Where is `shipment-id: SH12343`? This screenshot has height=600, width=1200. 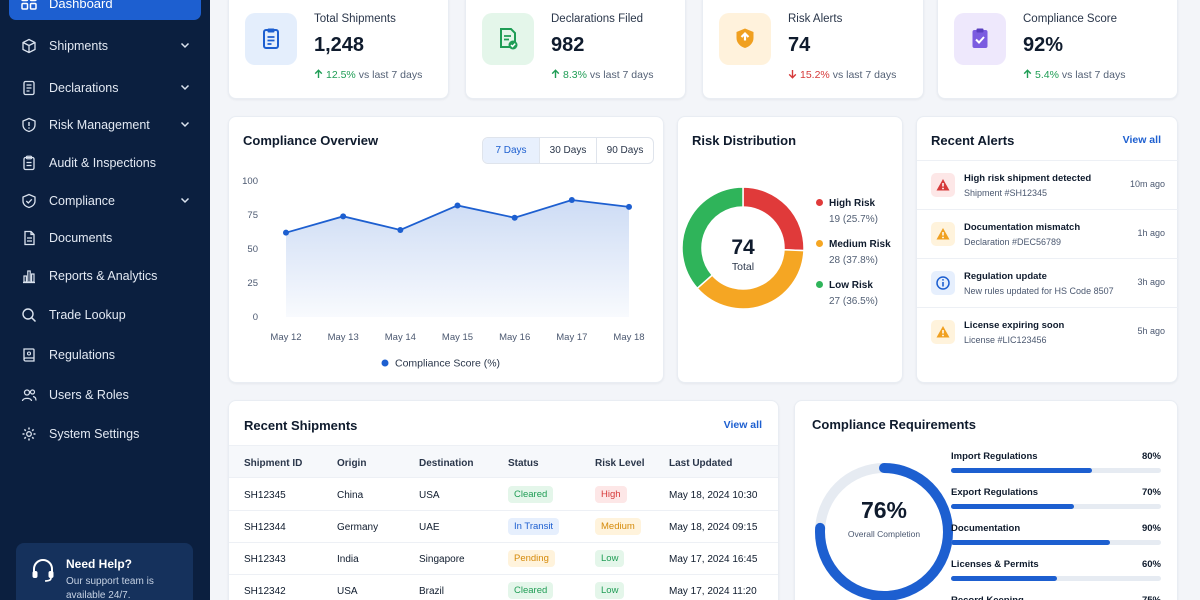 shipment-id: SH12343 is located at coordinates (265, 559).